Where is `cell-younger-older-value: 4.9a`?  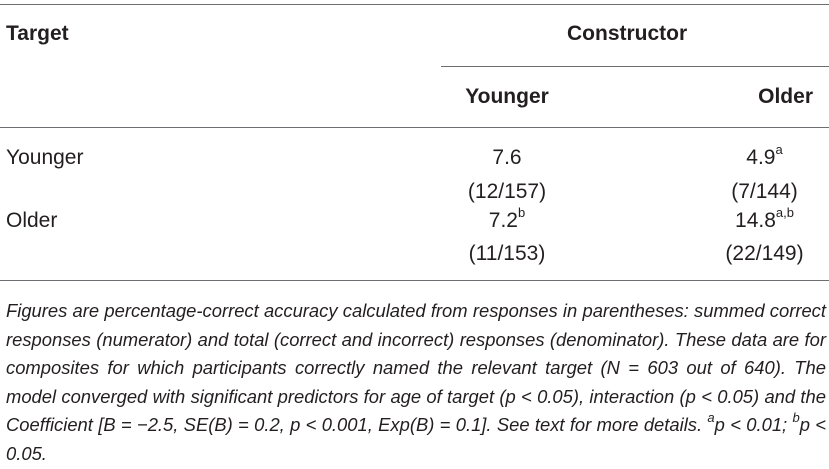 cell-younger-older-value: 4.9a is located at coordinates (764, 156).